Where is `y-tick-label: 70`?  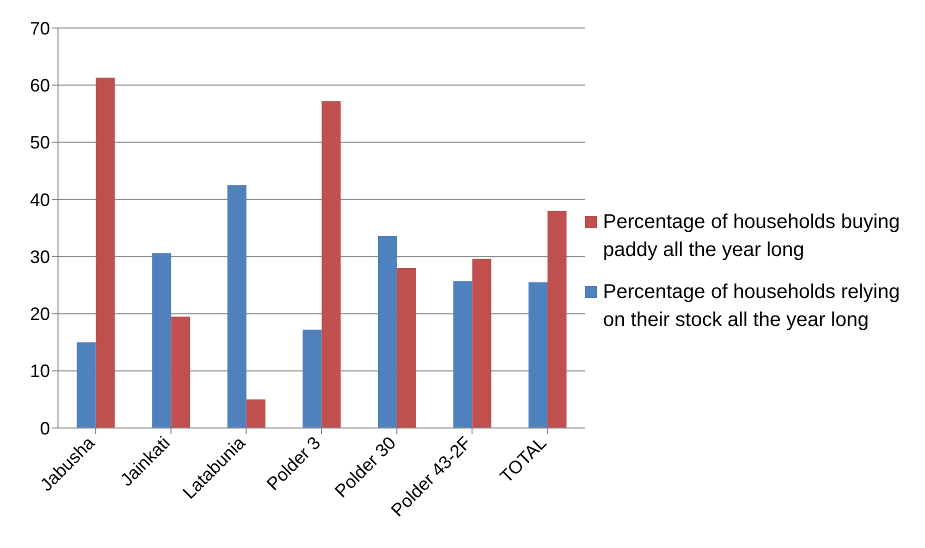
y-tick-label: 70 is located at coordinates (40, 28).